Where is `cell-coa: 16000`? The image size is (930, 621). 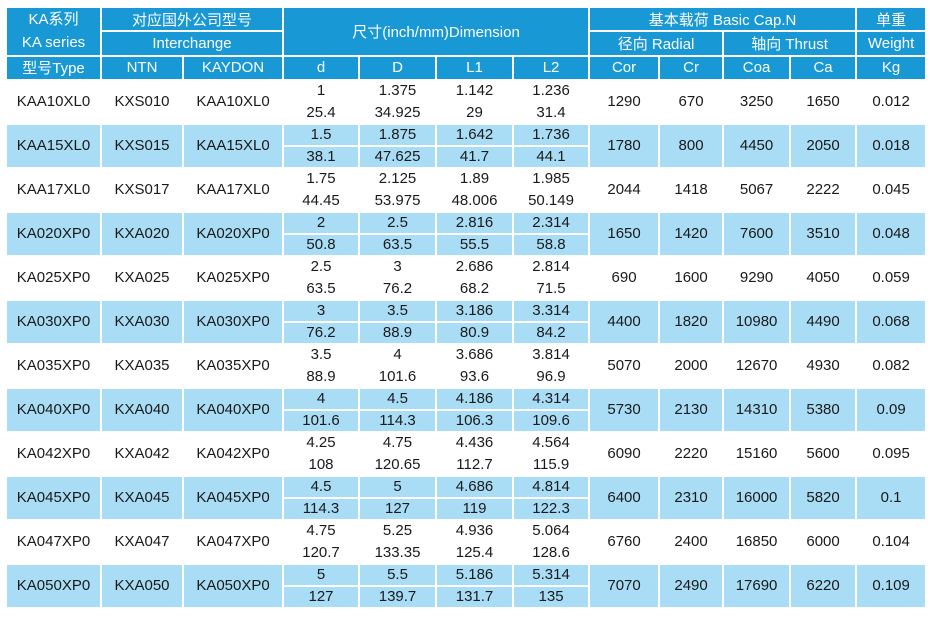
cell-coa: 16000 is located at coordinates (757, 497).